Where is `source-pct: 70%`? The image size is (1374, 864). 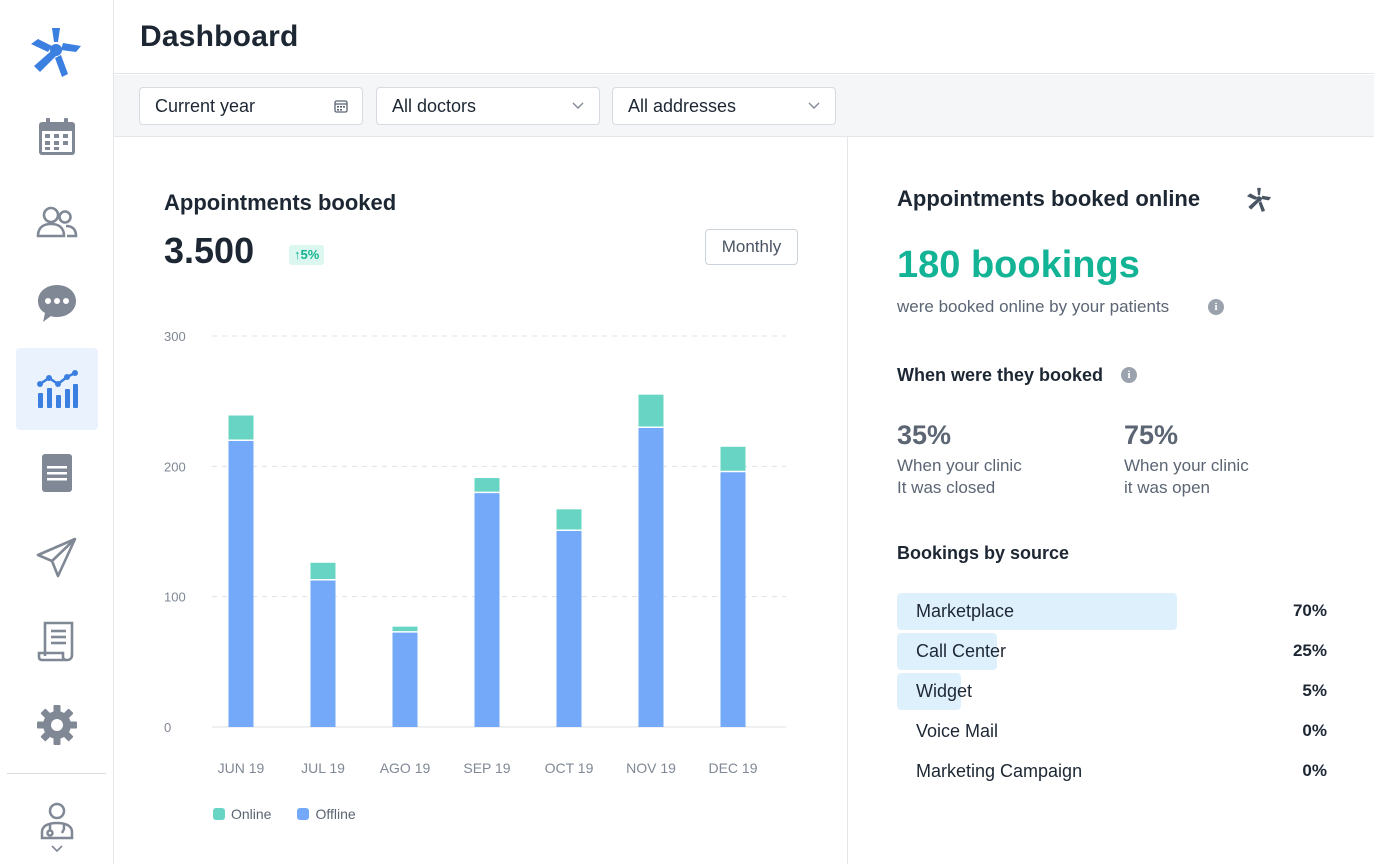 source-pct: 70% is located at coordinates (1309, 610).